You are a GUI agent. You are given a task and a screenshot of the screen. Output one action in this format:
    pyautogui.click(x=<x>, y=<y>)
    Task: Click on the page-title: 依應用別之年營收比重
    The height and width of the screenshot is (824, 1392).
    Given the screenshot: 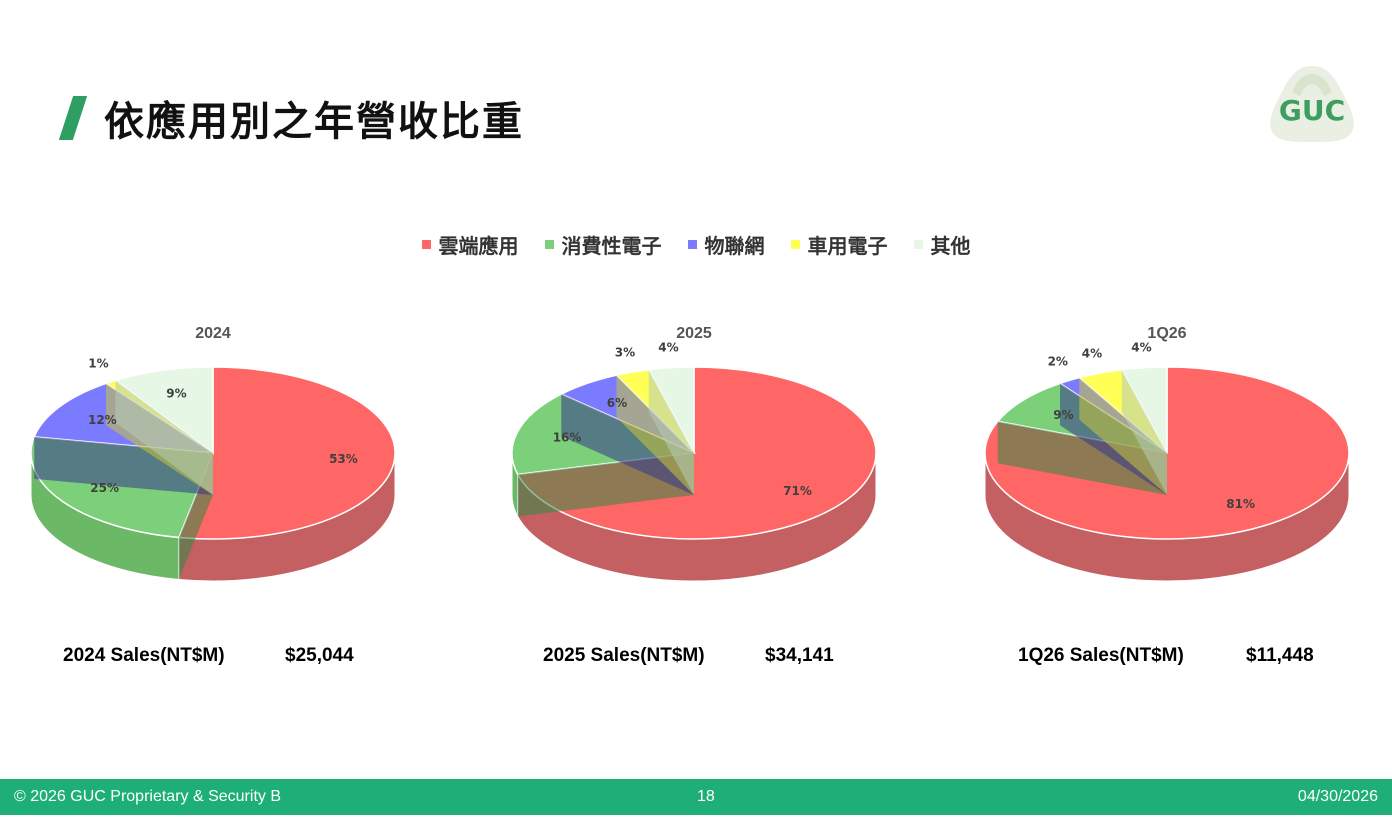 What is the action you would take?
    pyautogui.click(x=314, y=122)
    